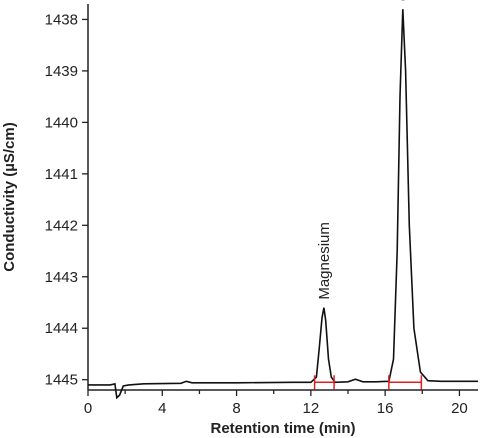  I want to click on y-axis-ticks: 1438 1439 1440 1441 1442 1443 1444 1445, so click(66, 200).